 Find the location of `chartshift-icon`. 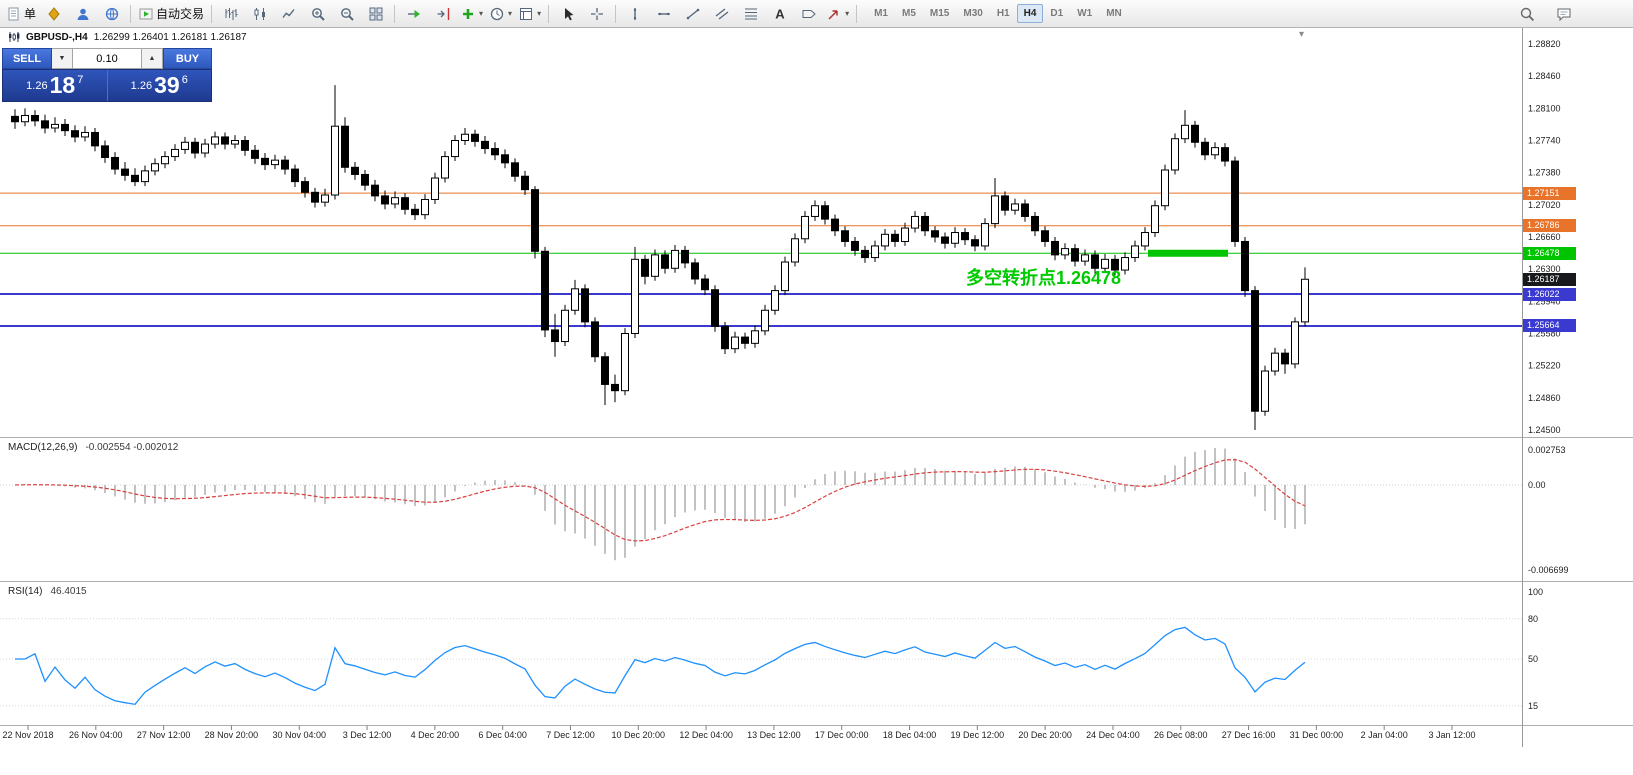

chartshift-icon is located at coordinates (443, 13).